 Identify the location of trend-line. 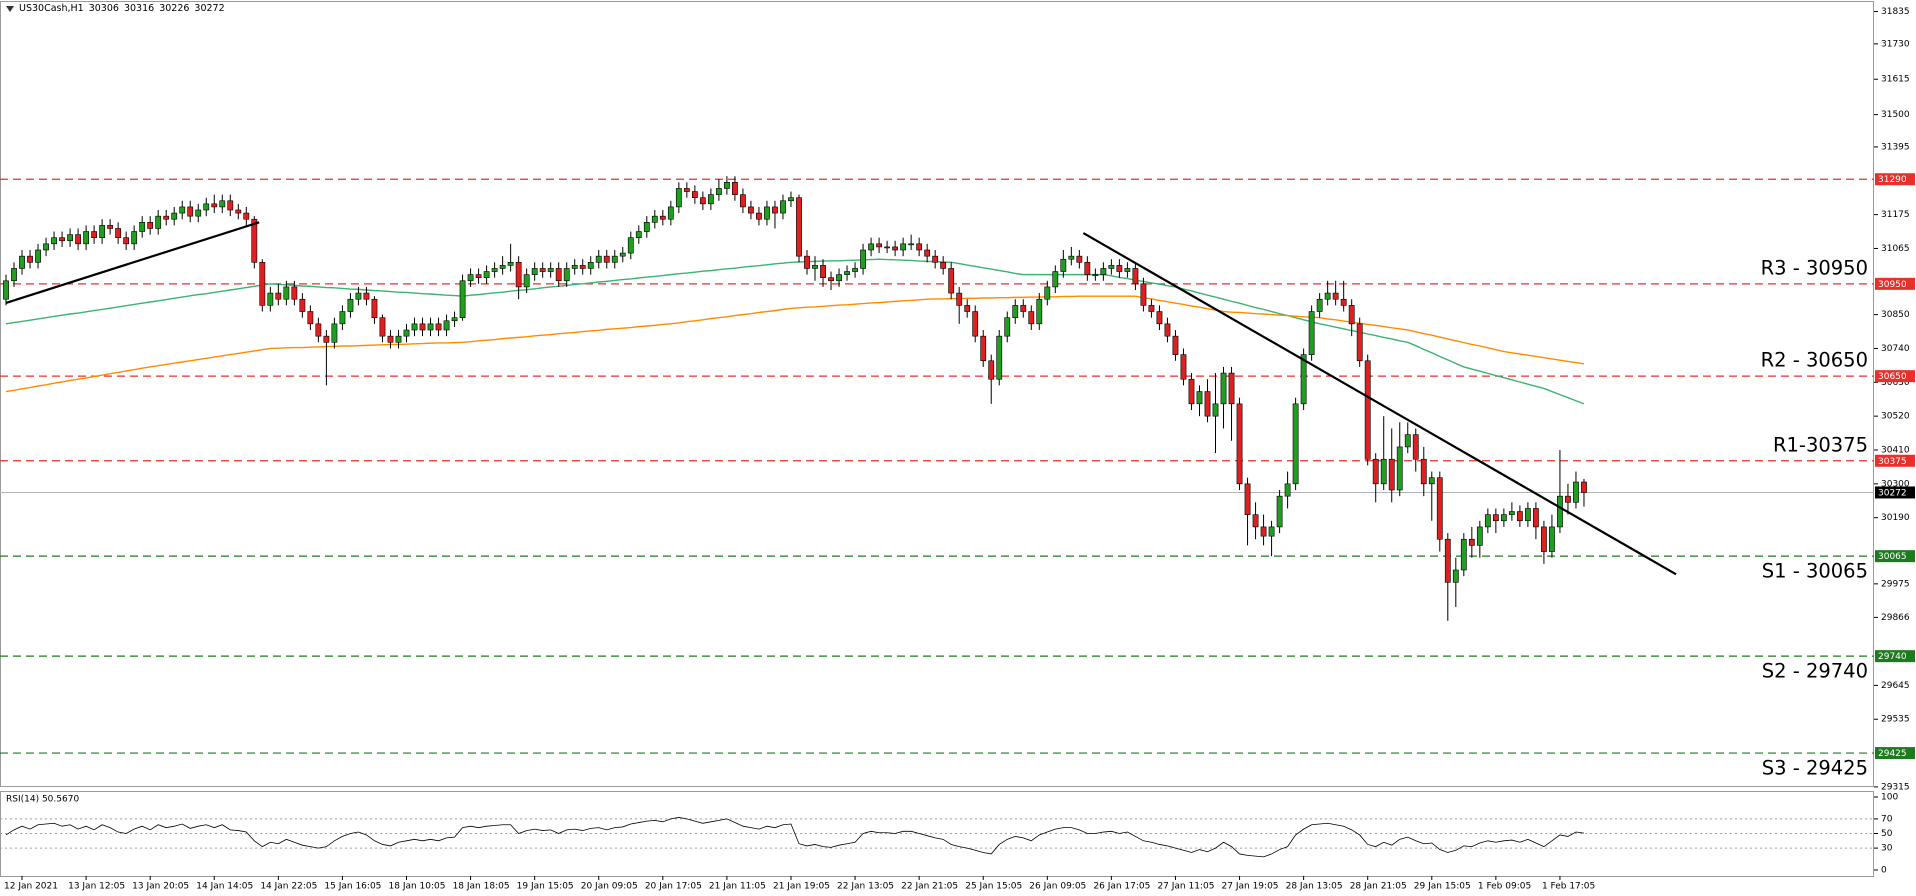
(132, 262).